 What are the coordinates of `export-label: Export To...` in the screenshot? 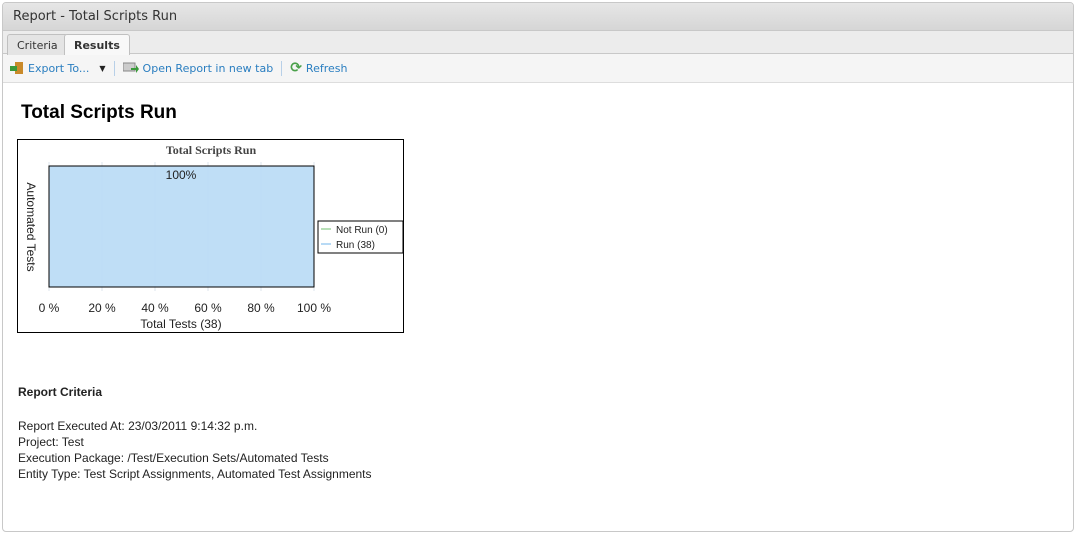 It's located at (59, 68).